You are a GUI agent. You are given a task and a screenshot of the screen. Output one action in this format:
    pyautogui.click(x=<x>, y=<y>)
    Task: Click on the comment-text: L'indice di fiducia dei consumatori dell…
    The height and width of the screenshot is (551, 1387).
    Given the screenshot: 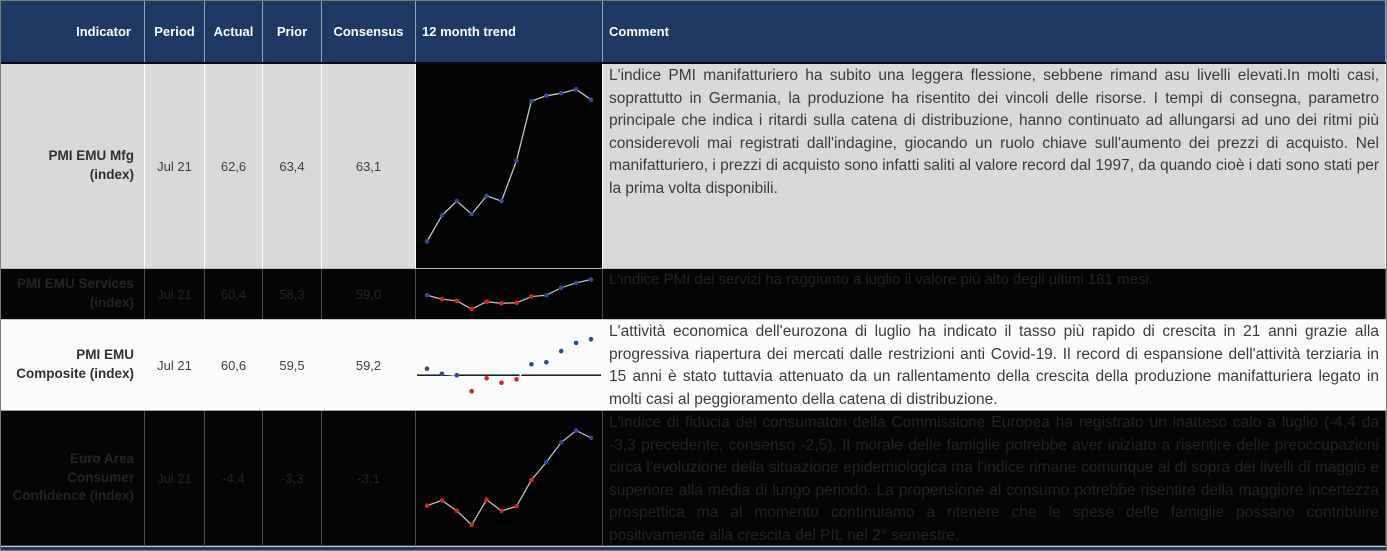 What is the action you would take?
    pyautogui.click(x=994, y=479)
    